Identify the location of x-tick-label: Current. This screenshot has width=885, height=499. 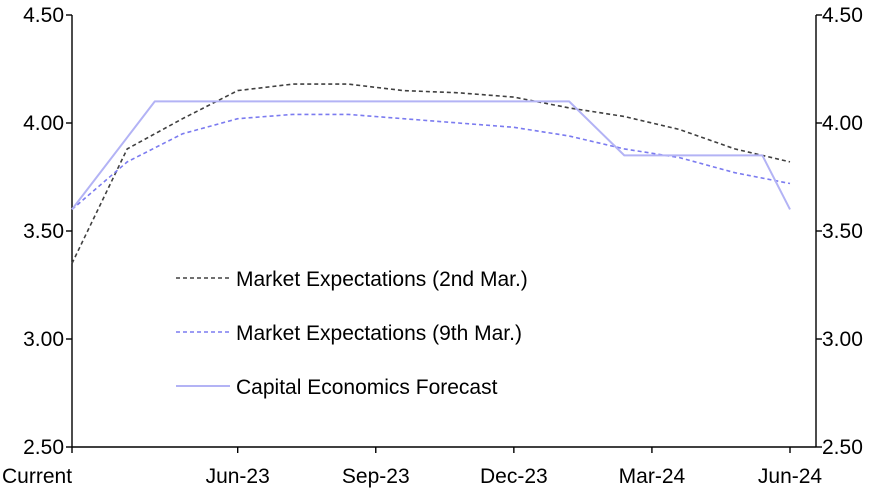
(37, 476).